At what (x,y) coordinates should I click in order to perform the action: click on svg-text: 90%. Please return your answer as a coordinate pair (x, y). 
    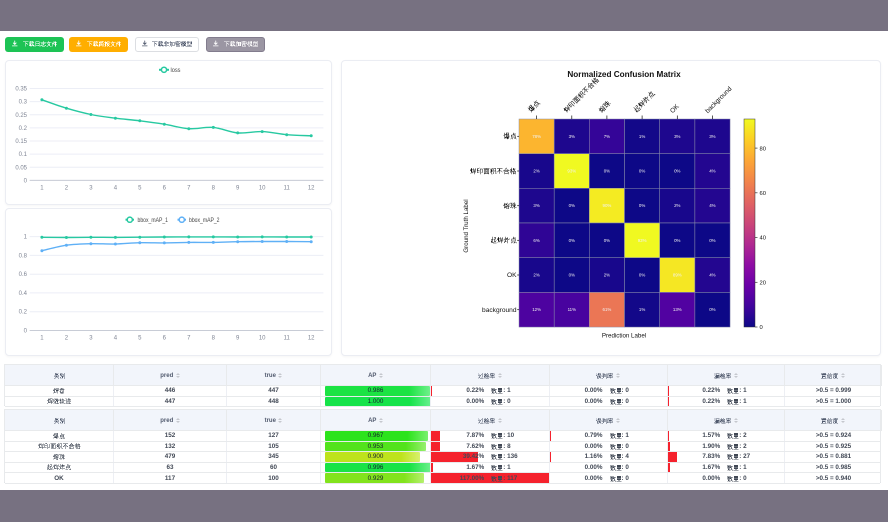
    Looking at the image, I should click on (607, 205).